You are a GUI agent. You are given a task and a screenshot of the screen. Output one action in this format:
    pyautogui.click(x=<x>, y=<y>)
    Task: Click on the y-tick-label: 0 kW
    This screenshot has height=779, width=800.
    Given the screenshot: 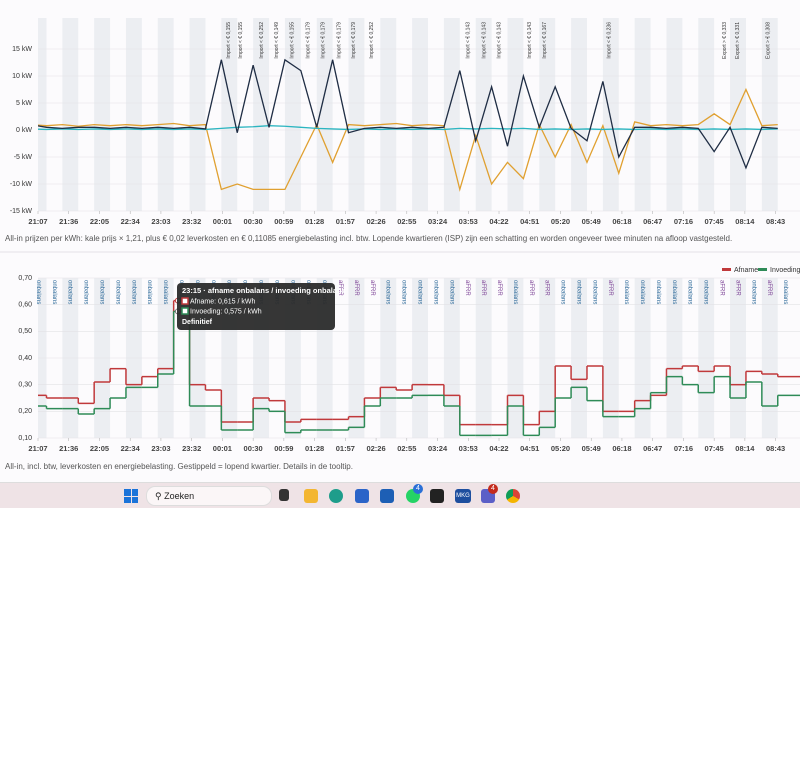 What is the action you would take?
    pyautogui.click(x=24, y=130)
    